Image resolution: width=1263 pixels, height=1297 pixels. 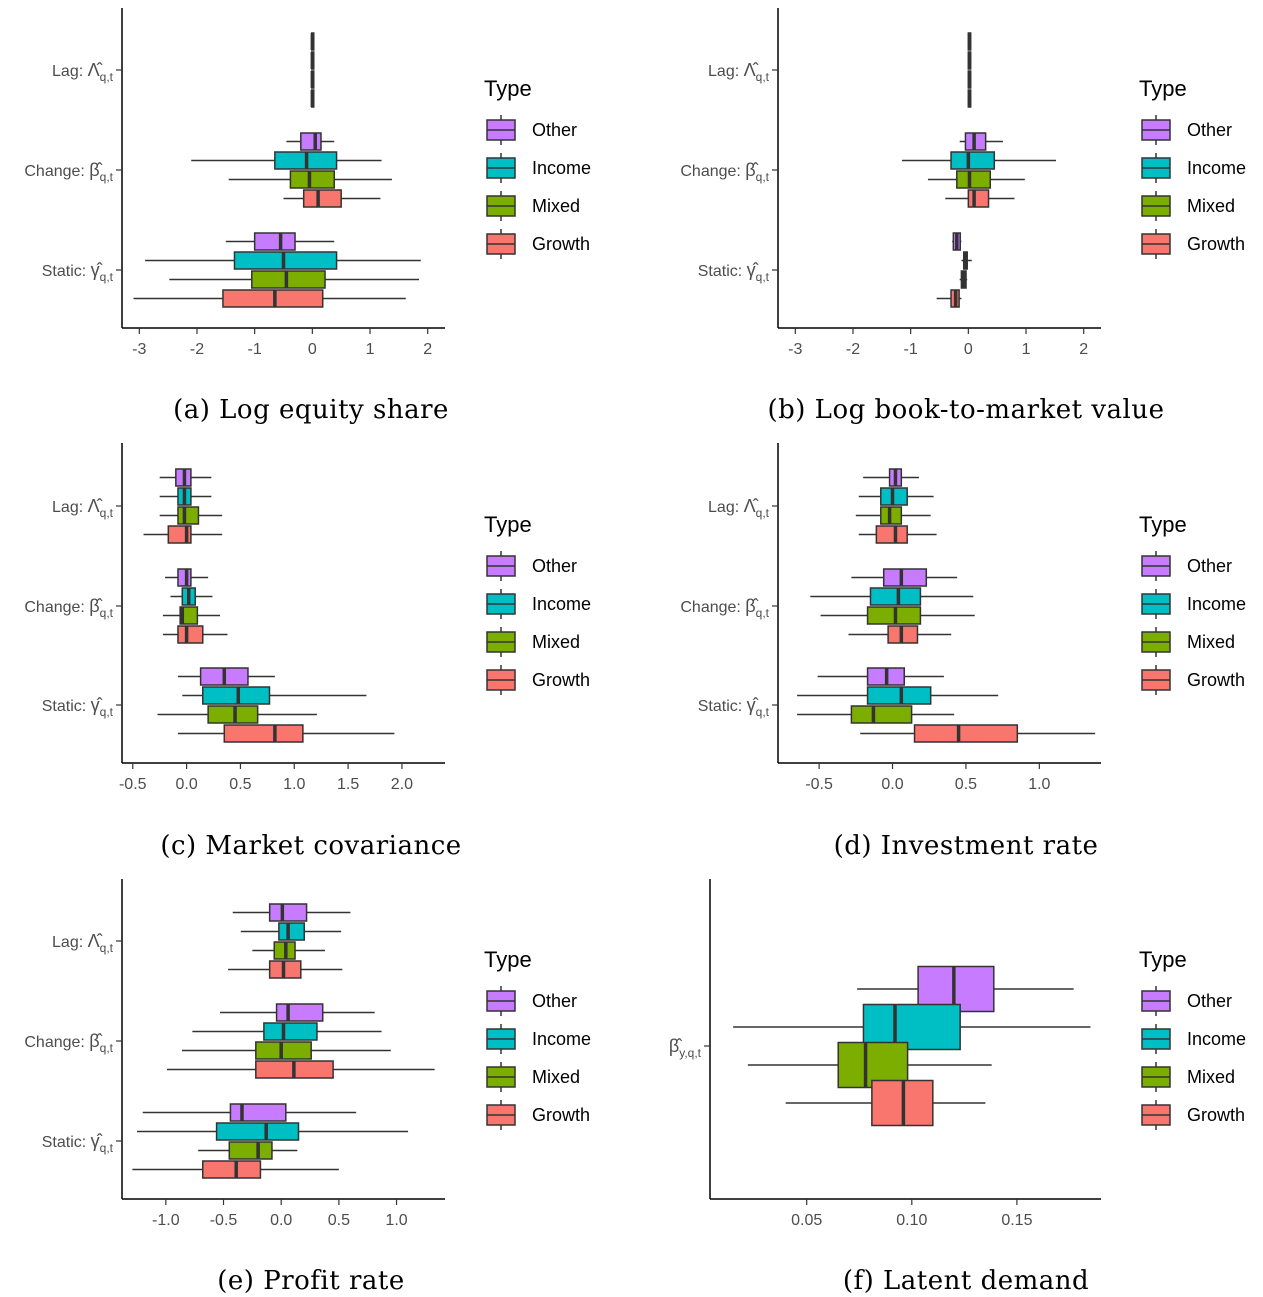 What do you see at coordinates (197, 349) in the screenshot?
I see `x-tick-label: -2` at bounding box center [197, 349].